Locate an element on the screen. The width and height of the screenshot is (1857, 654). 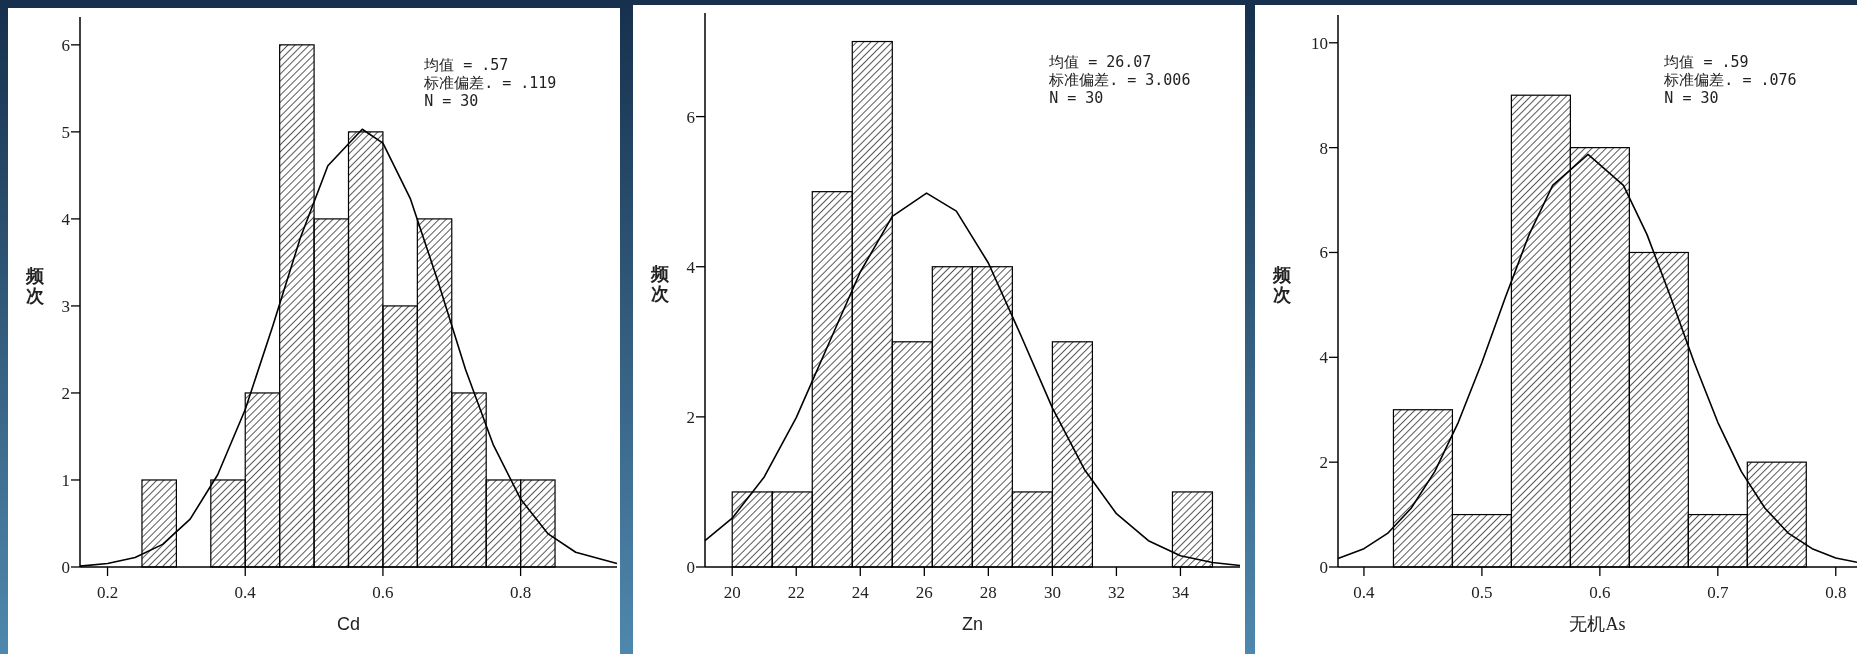
y-tick-label: 10 is located at coordinates (1319, 43).